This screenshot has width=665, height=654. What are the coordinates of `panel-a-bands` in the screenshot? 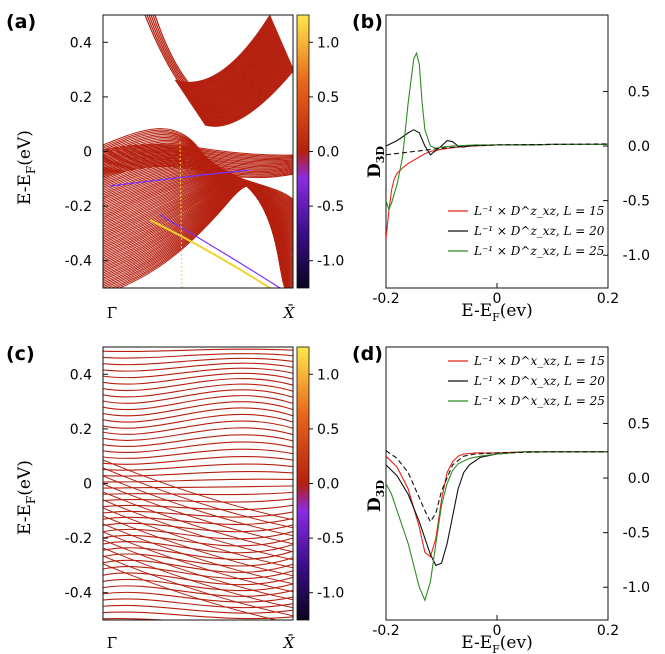 It's located at (198, 151).